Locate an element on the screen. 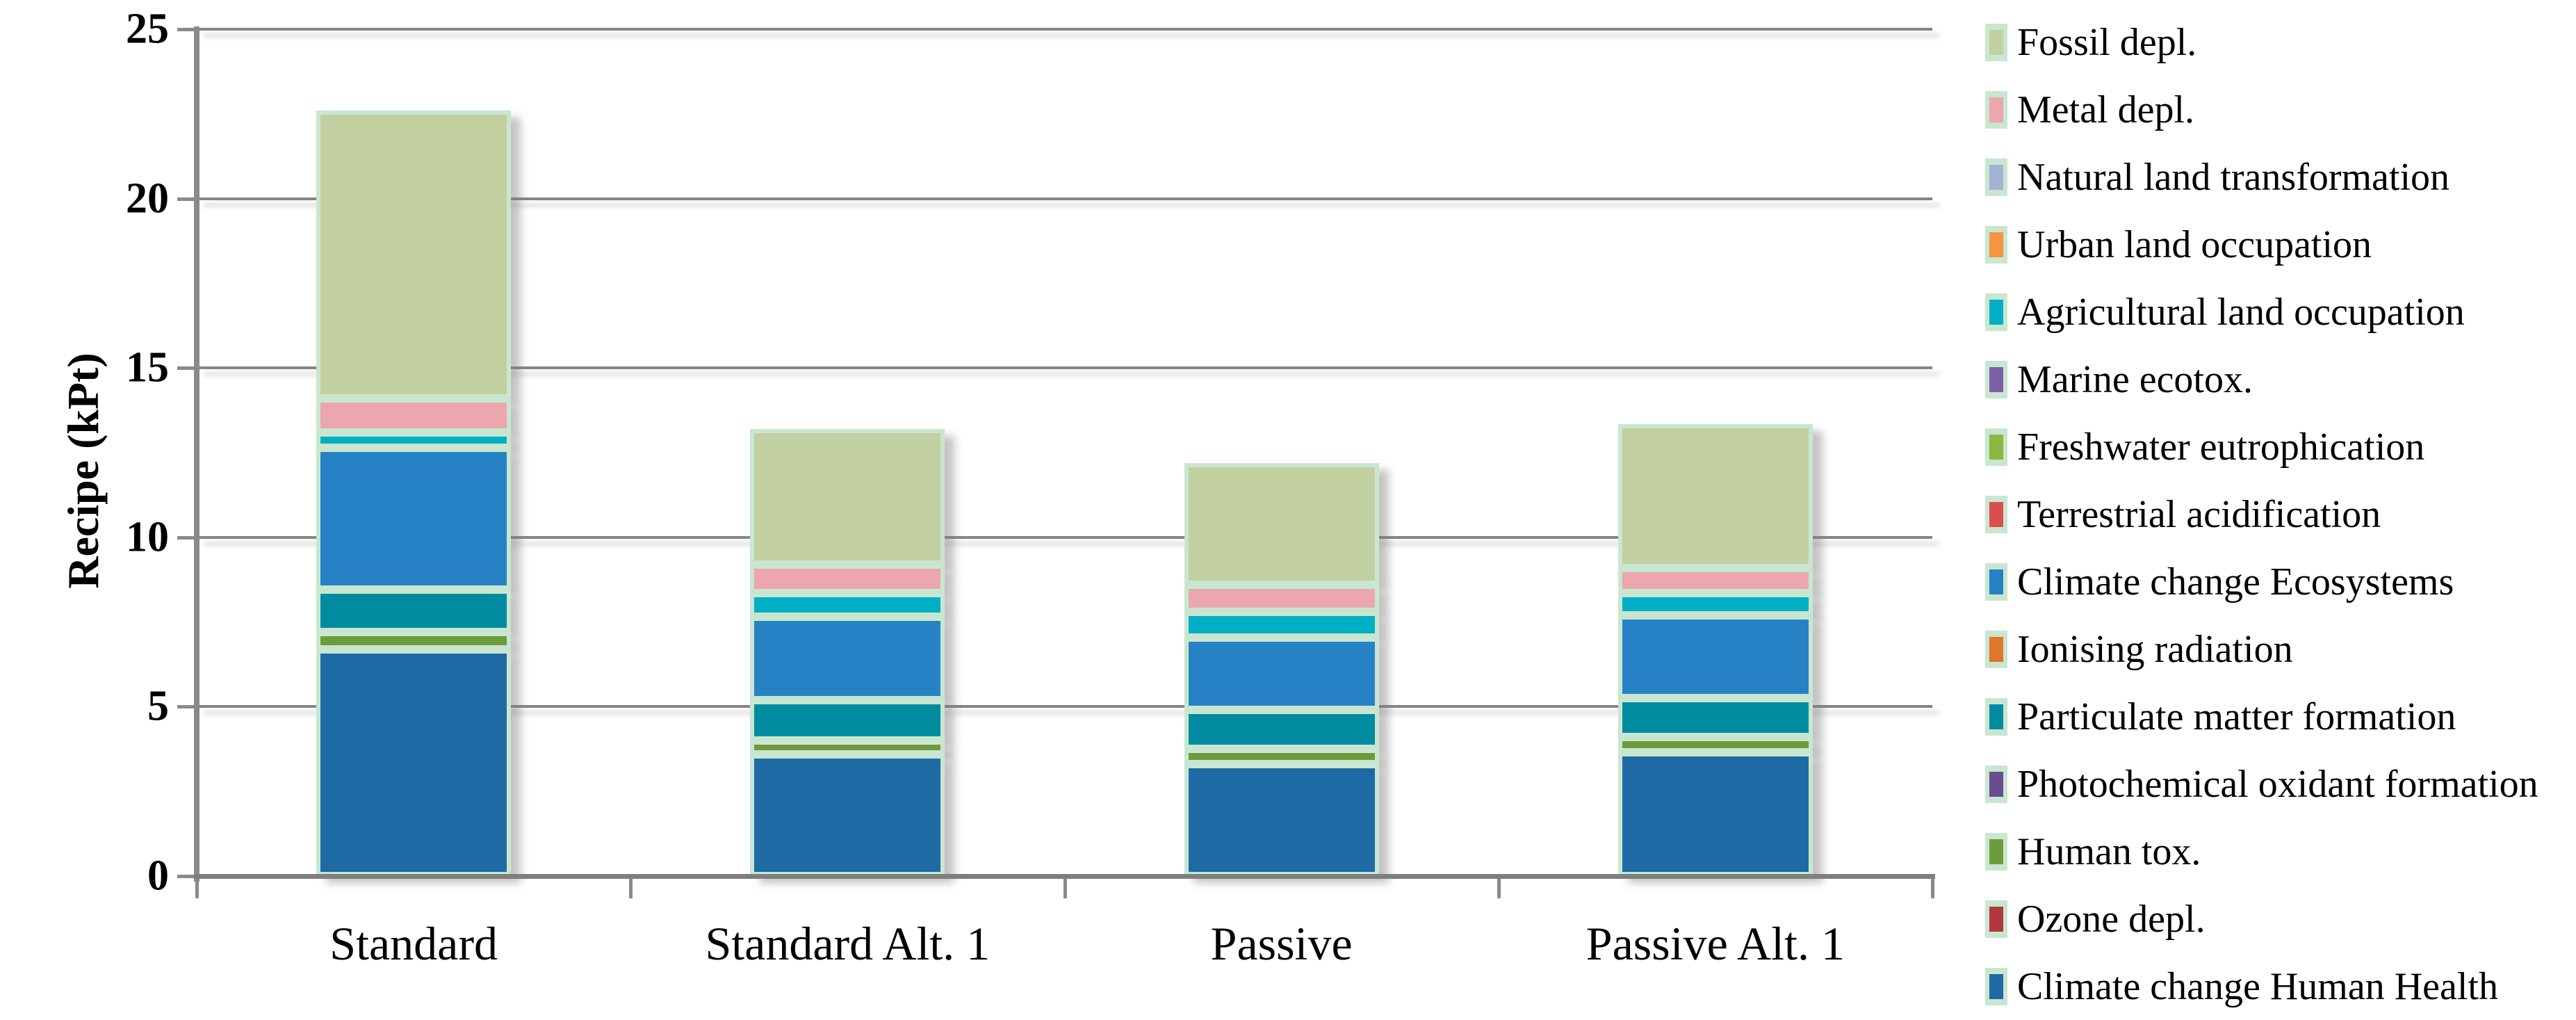 Image resolution: width=2576 pixels, height=1020 pixels. legend-item-climate-change-ecosystems: Climate change Ecosystems is located at coordinates (2261, 581).